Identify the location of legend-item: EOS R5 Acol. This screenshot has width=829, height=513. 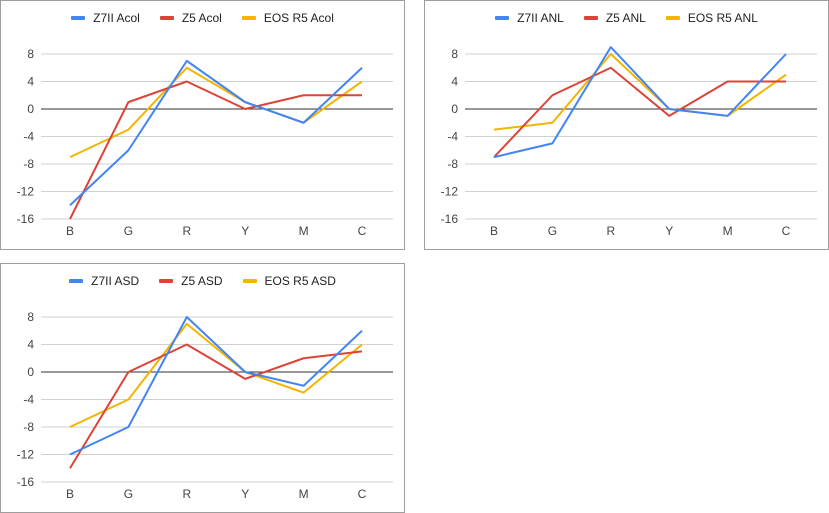
(287, 18).